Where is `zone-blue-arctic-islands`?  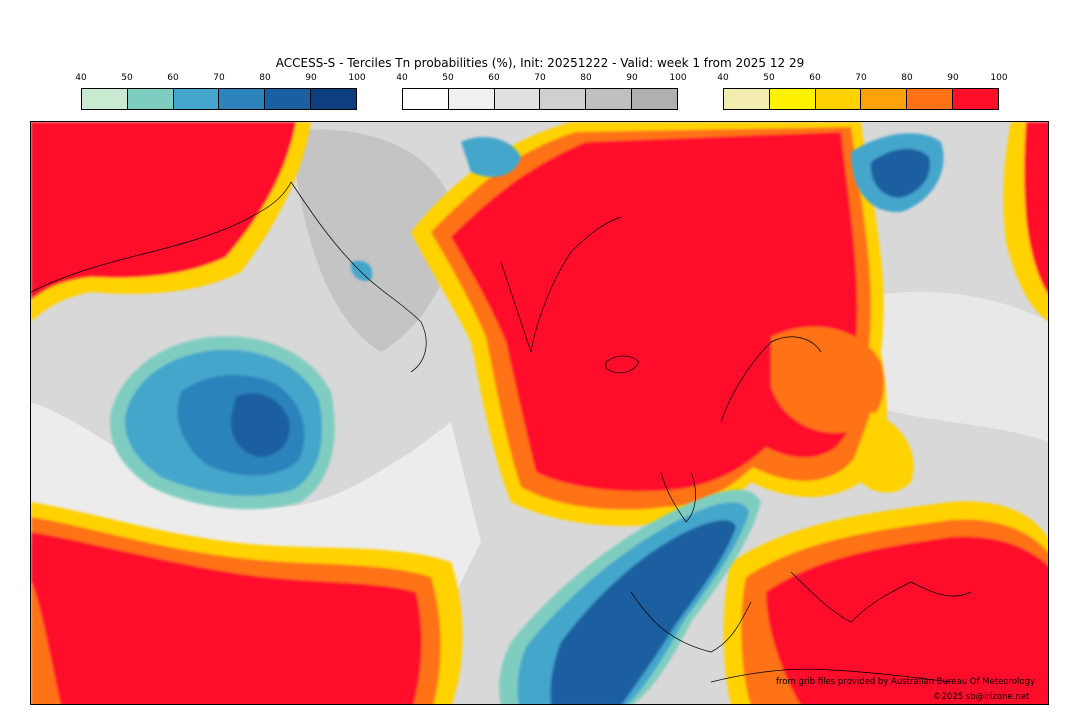
zone-blue-arctic-islands is located at coordinates (491, 157).